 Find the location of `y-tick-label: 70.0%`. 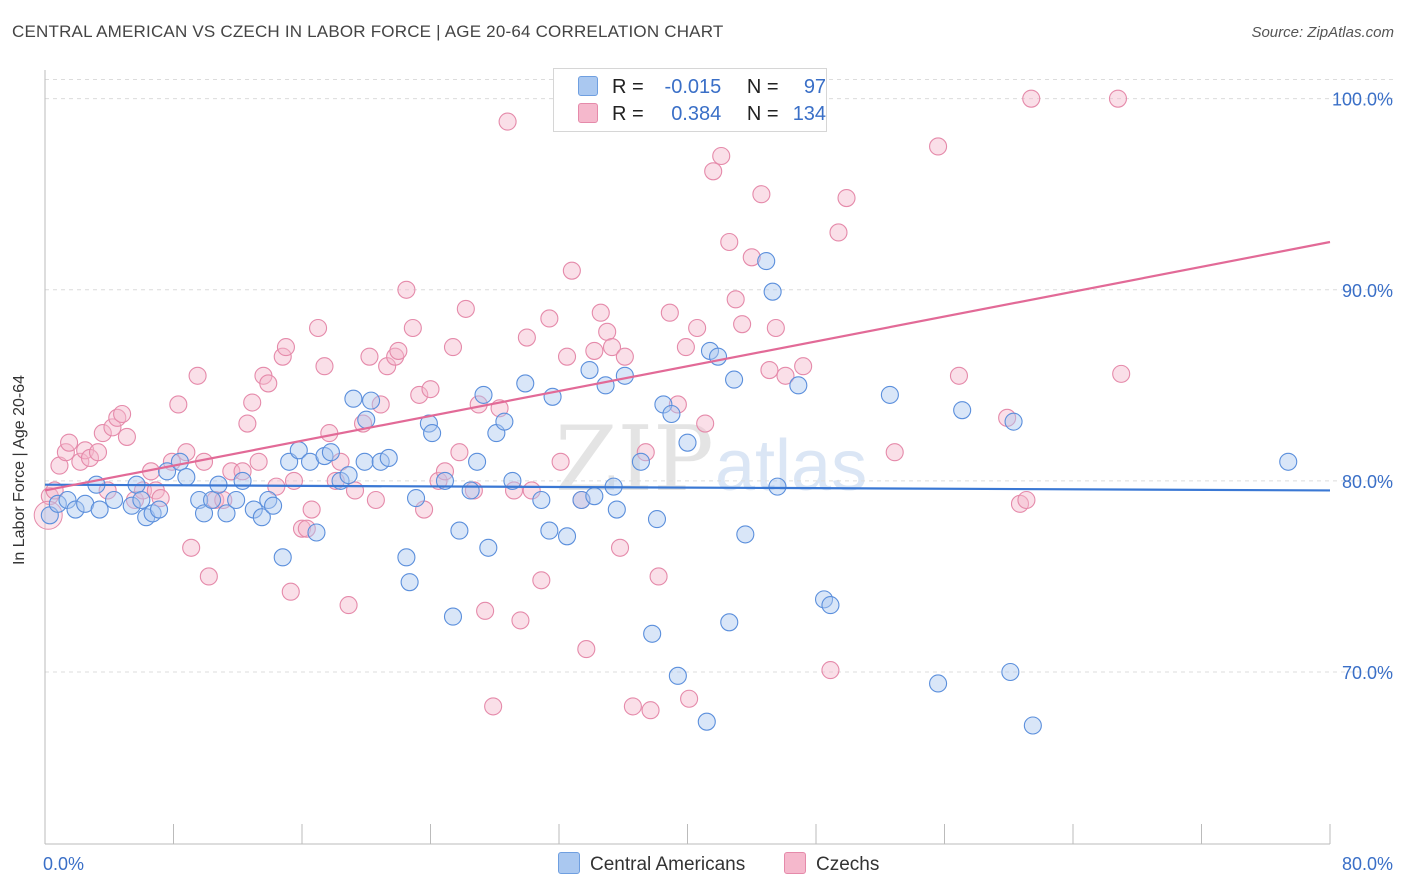

y-tick-label: 70.0% is located at coordinates (1367, 673).